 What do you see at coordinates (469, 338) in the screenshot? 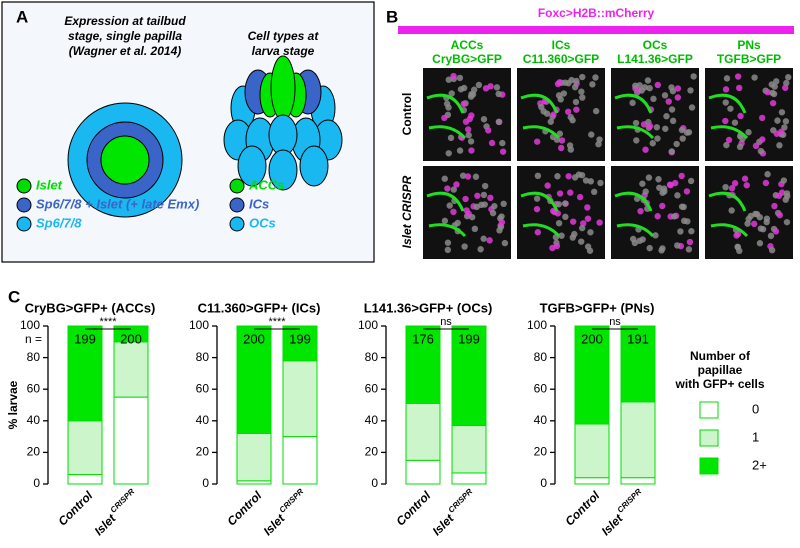
I see `n-value: 199` at bounding box center [469, 338].